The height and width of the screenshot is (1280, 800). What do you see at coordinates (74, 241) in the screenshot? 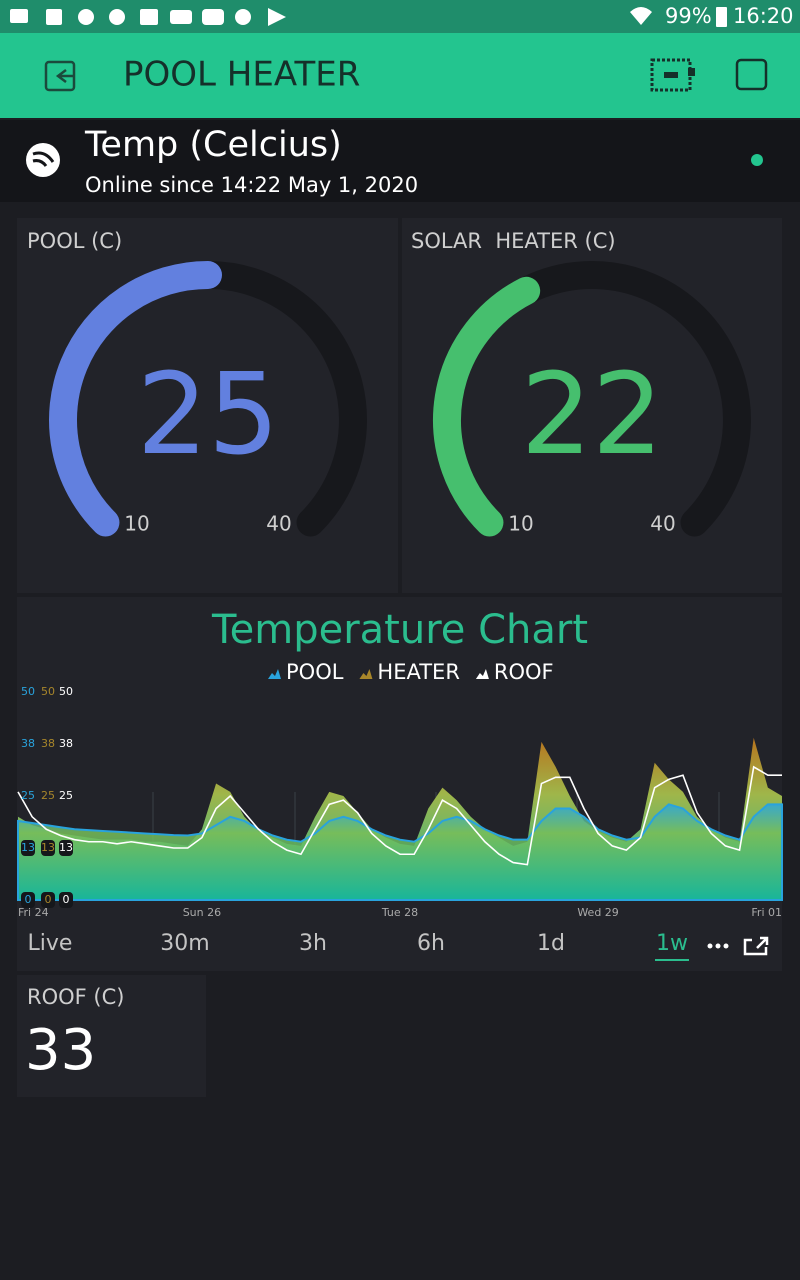
I see `gauge-label: POOL (C)` at bounding box center [74, 241].